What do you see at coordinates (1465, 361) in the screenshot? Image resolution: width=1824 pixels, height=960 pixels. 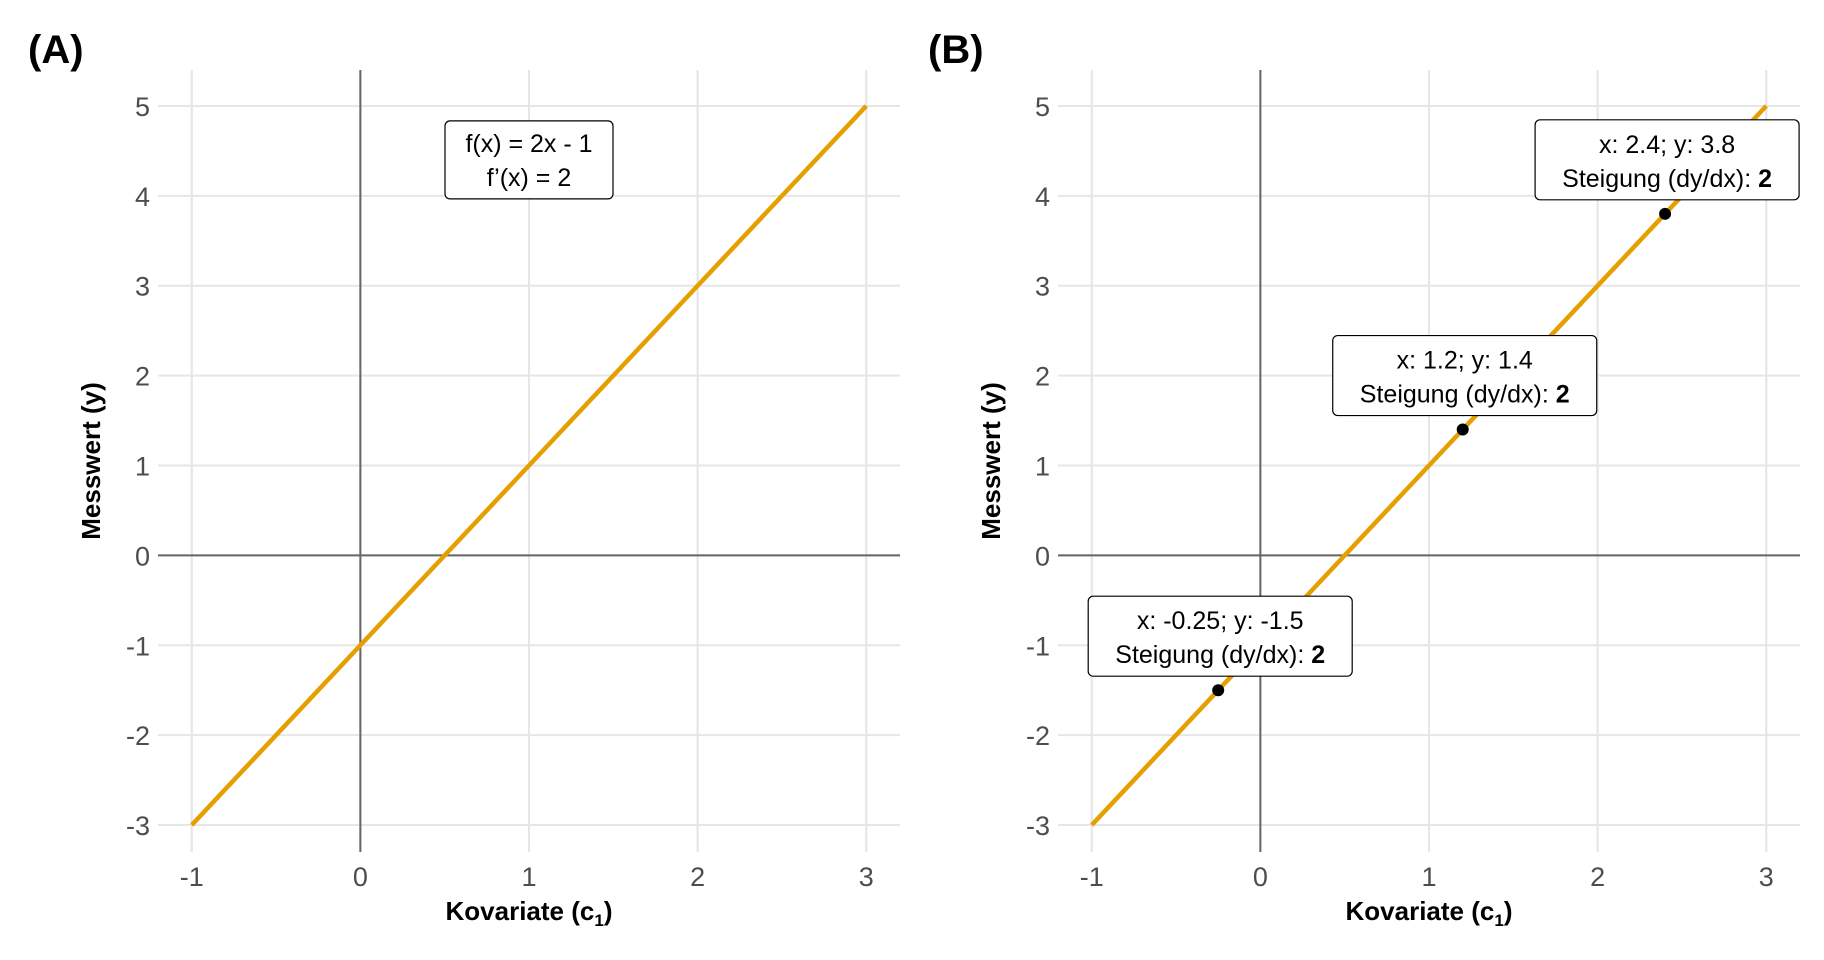 I see `point-label-coords: x: 1.2; y: 1.4` at bounding box center [1465, 361].